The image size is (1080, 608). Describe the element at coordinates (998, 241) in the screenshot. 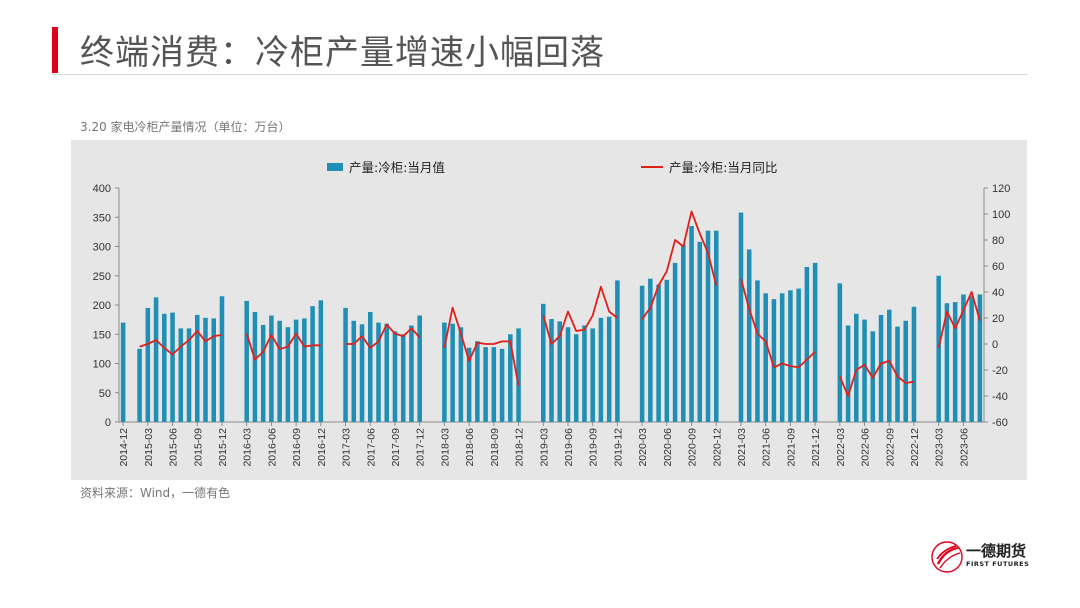

I see `right-y-tick-label: 80` at that location.